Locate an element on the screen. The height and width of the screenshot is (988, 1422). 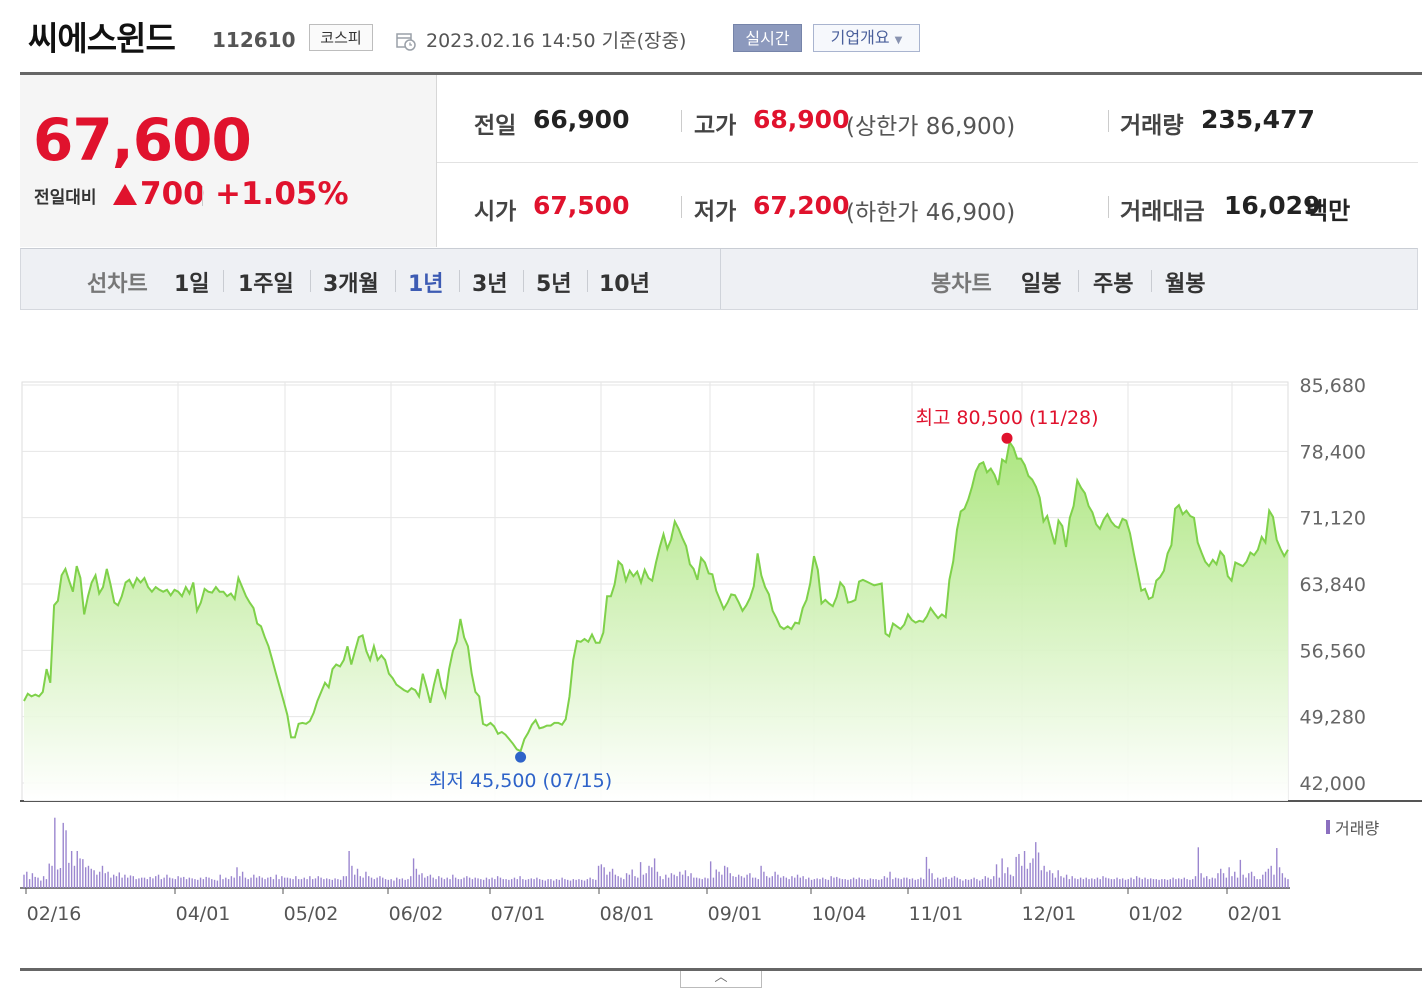
price-panel is located at coordinates (228, 161).